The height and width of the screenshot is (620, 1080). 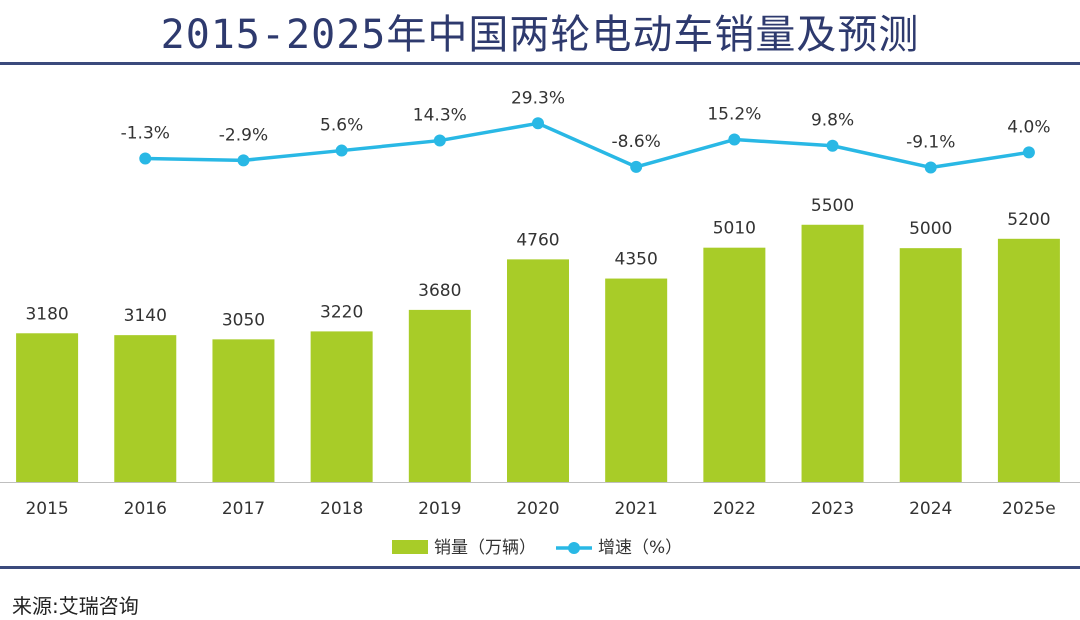 I want to click on x-tick-label-2024: 2024, so click(x=930, y=509).